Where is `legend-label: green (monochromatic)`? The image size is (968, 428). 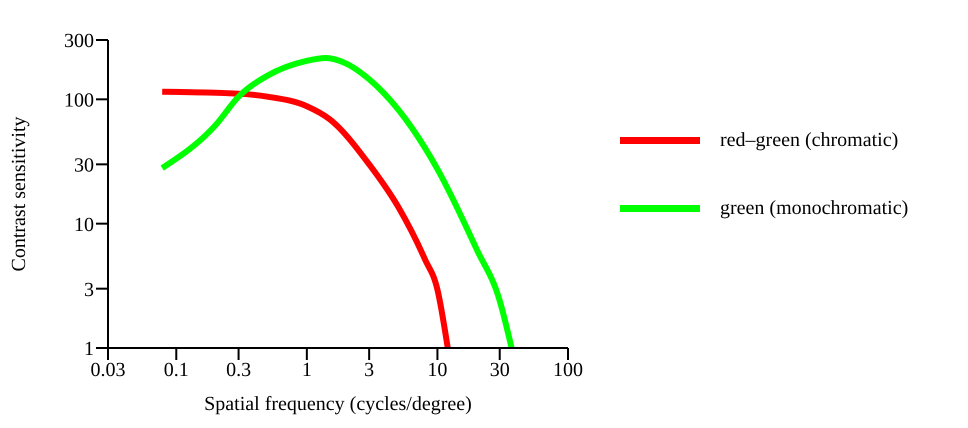
legend-label: green (monochromatic) is located at coordinates (814, 208).